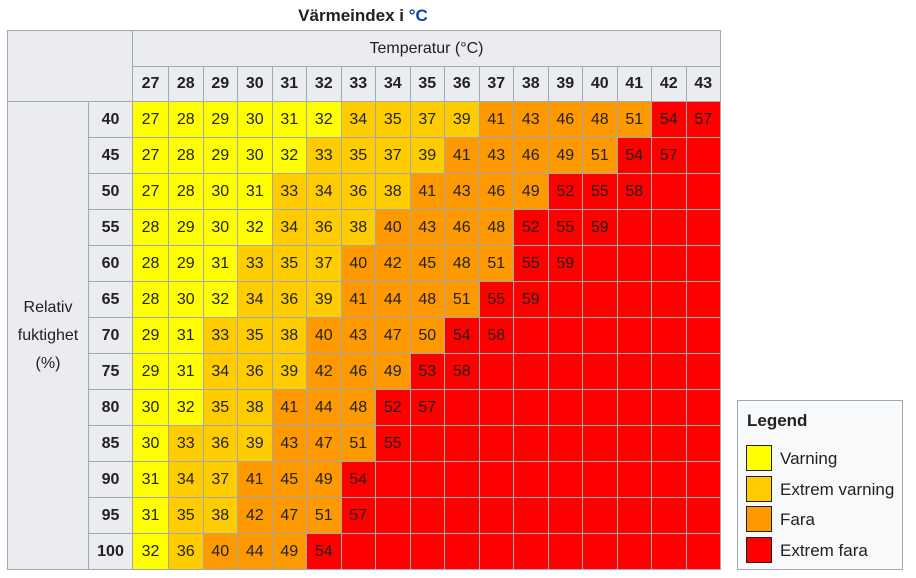 This screenshot has height=578, width=916. I want to click on table-corner, so click(70, 66).